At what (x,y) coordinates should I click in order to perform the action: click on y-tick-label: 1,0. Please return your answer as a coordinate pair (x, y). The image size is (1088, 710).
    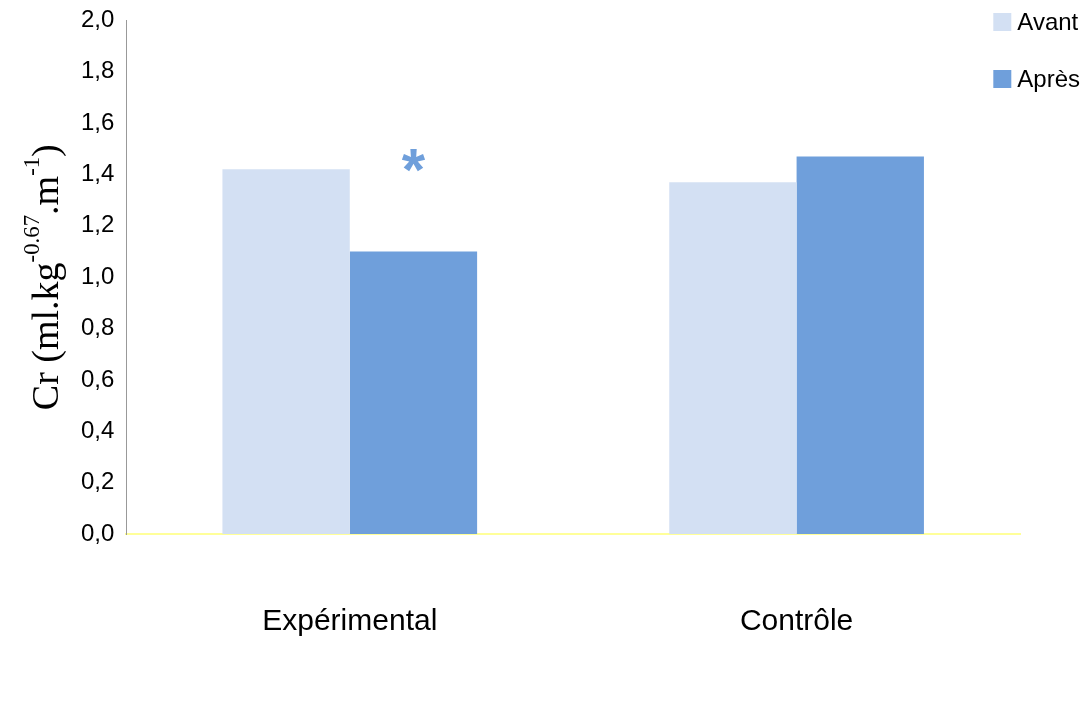
    Looking at the image, I should click on (97, 275).